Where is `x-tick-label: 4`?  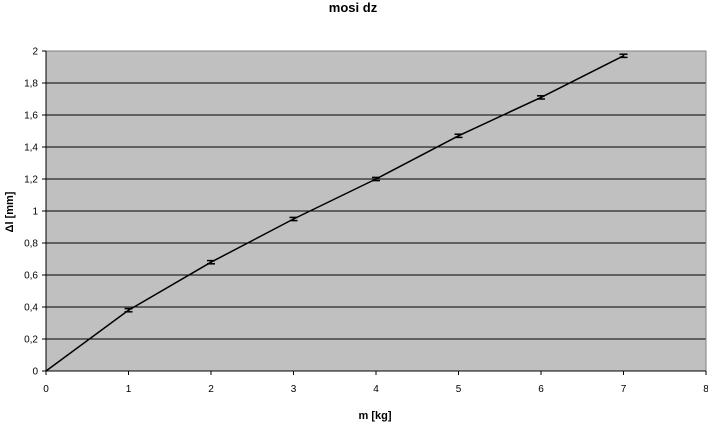
x-tick-label: 4 is located at coordinates (376, 389).